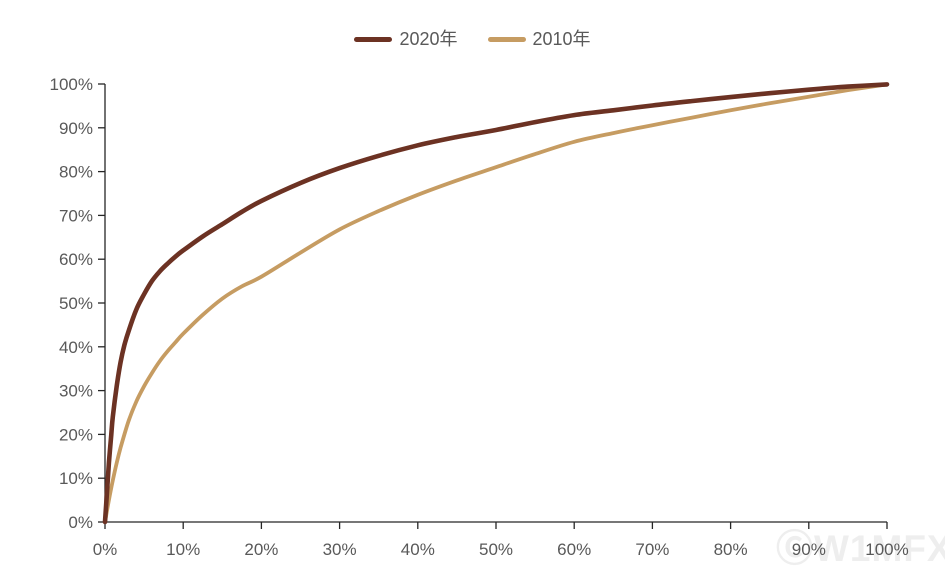  What do you see at coordinates (76, 172) in the screenshot?
I see `y-tick-label: 80%` at bounding box center [76, 172].